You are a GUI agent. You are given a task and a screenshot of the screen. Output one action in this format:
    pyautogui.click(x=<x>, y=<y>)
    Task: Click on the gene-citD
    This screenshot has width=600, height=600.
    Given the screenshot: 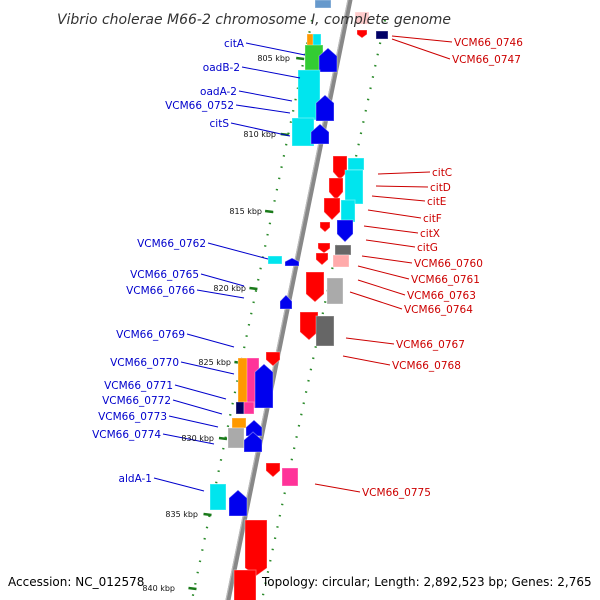 What is the action you would take?
    pyautogui.click(x=356, y=164)
    